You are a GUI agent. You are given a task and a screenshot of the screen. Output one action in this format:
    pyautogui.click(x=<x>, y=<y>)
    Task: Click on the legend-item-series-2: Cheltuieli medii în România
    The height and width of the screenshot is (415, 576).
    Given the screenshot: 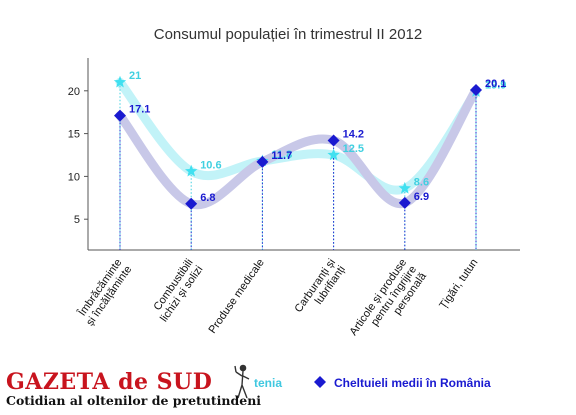 What is the action you would take?
    pyautogui.click(x=412, y=383)
    